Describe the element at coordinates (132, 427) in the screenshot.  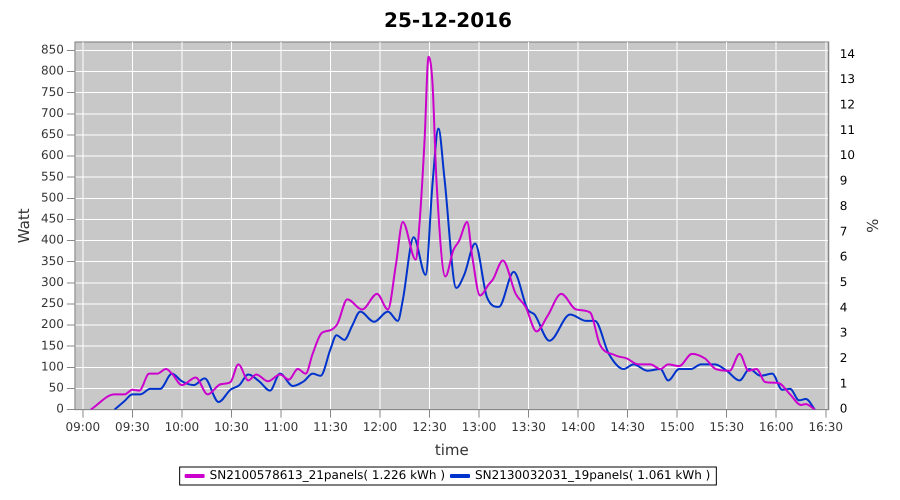
I see `x-tick-label: 09:30` at that location.